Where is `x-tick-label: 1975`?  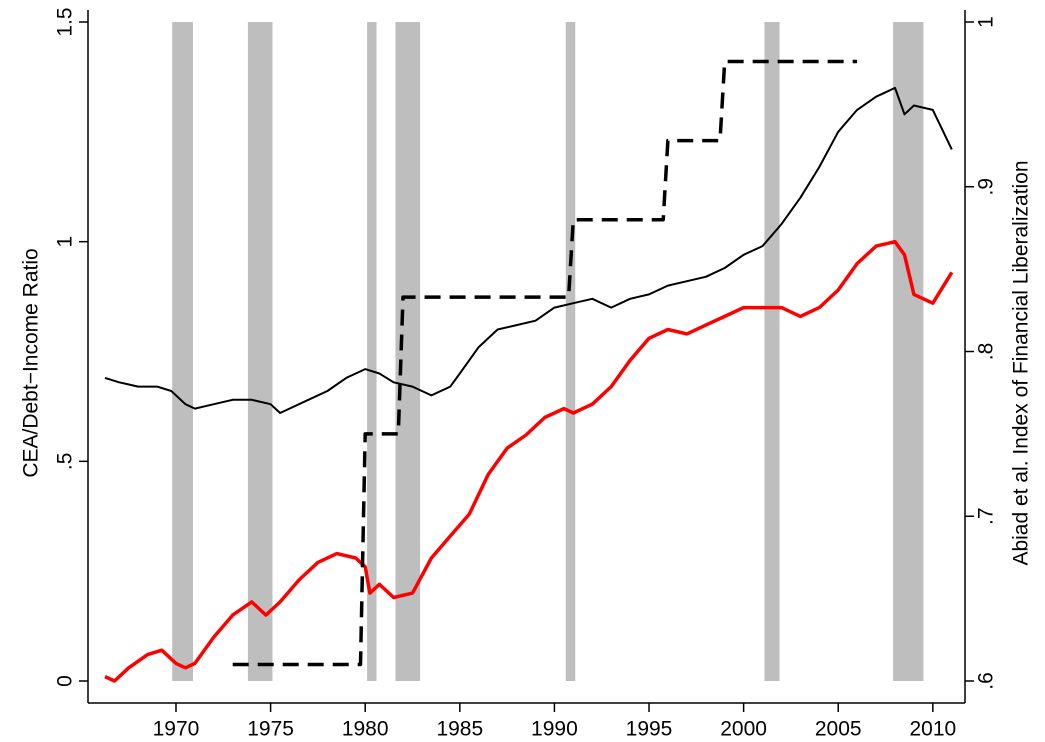 x-tick-label: 1975 is located at coordinates (270, 729).